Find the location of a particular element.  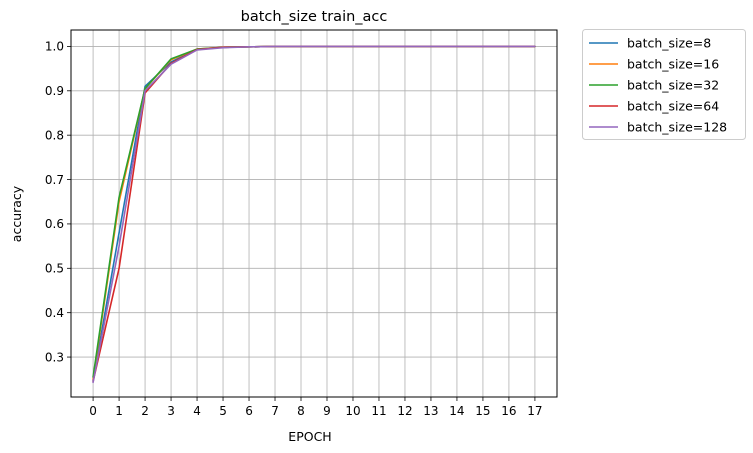

y-tick-label: 0.3 is located at coordinates (54, 357).